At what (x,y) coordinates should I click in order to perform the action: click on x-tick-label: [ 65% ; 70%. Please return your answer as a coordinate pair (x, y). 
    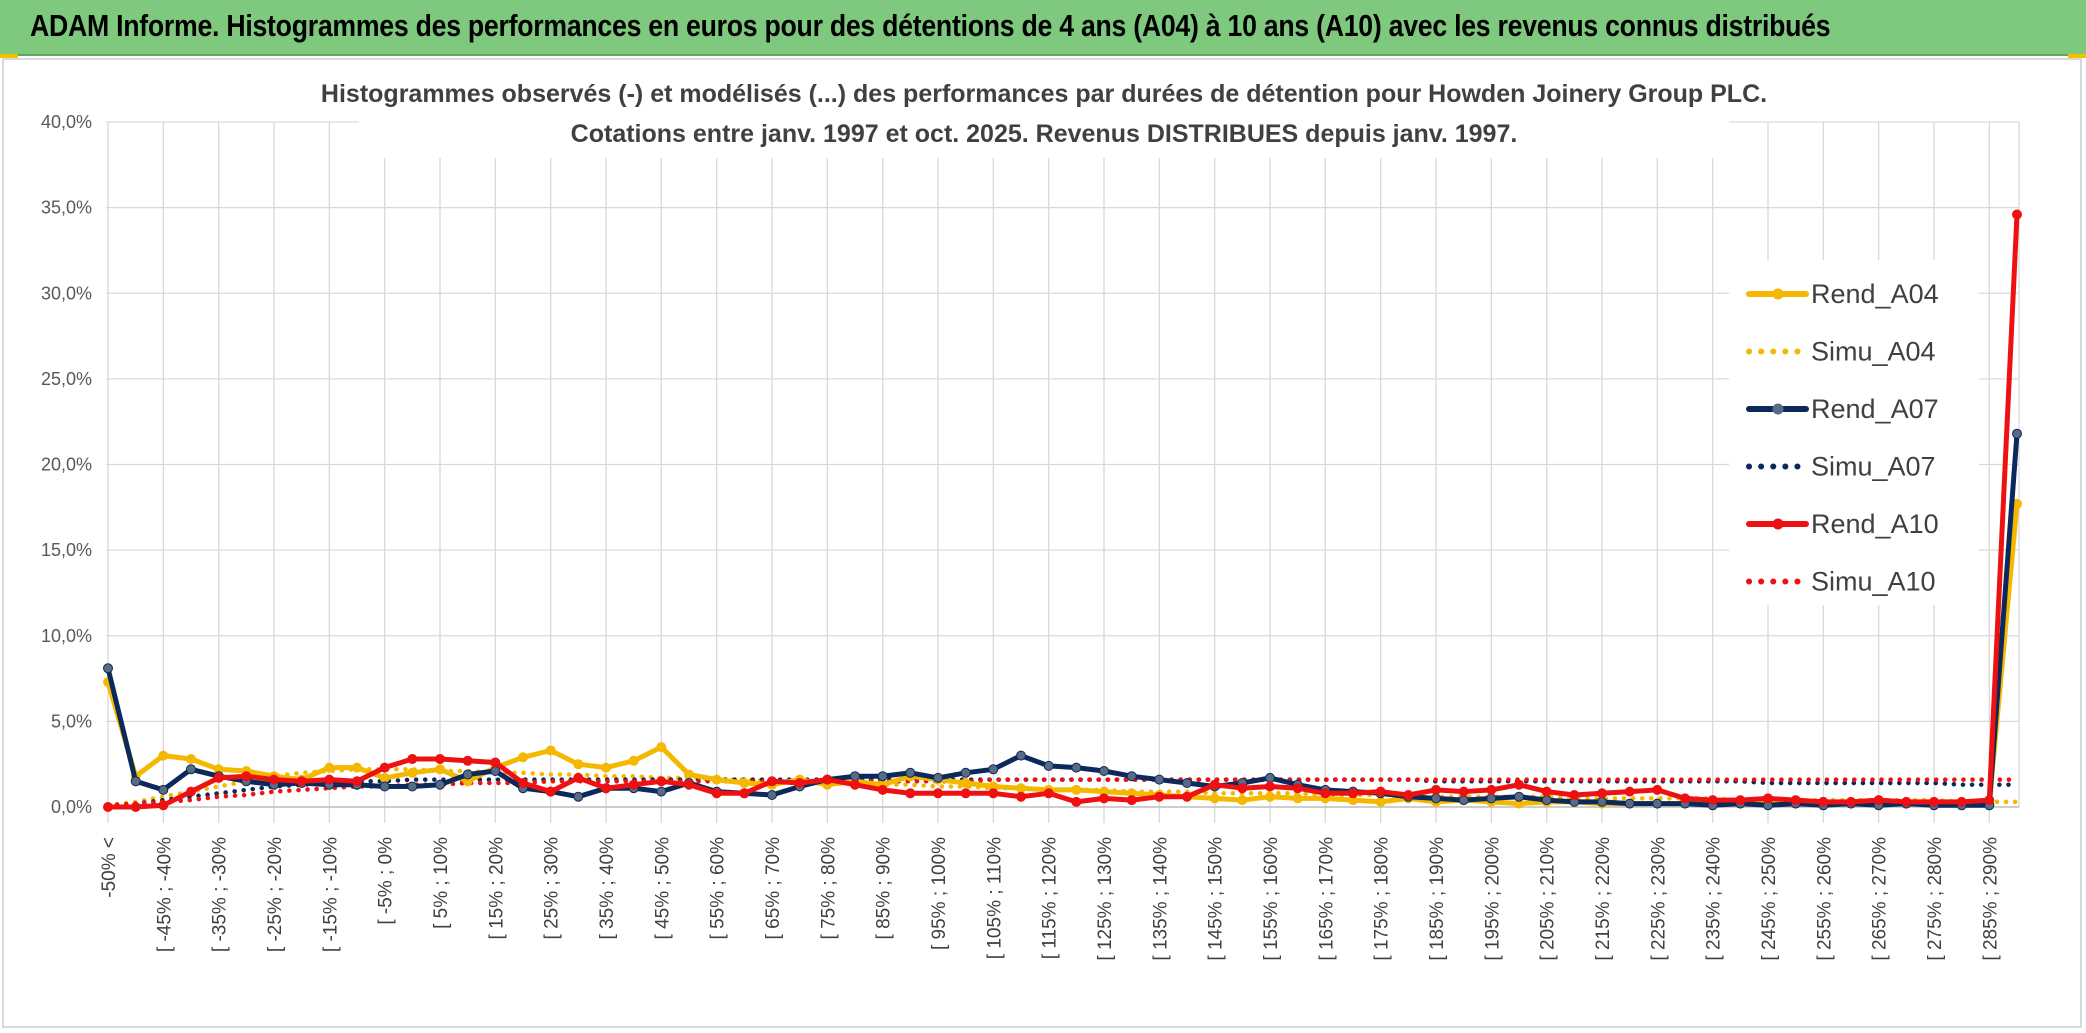
    Looking at the image, I should click on (773, 888).